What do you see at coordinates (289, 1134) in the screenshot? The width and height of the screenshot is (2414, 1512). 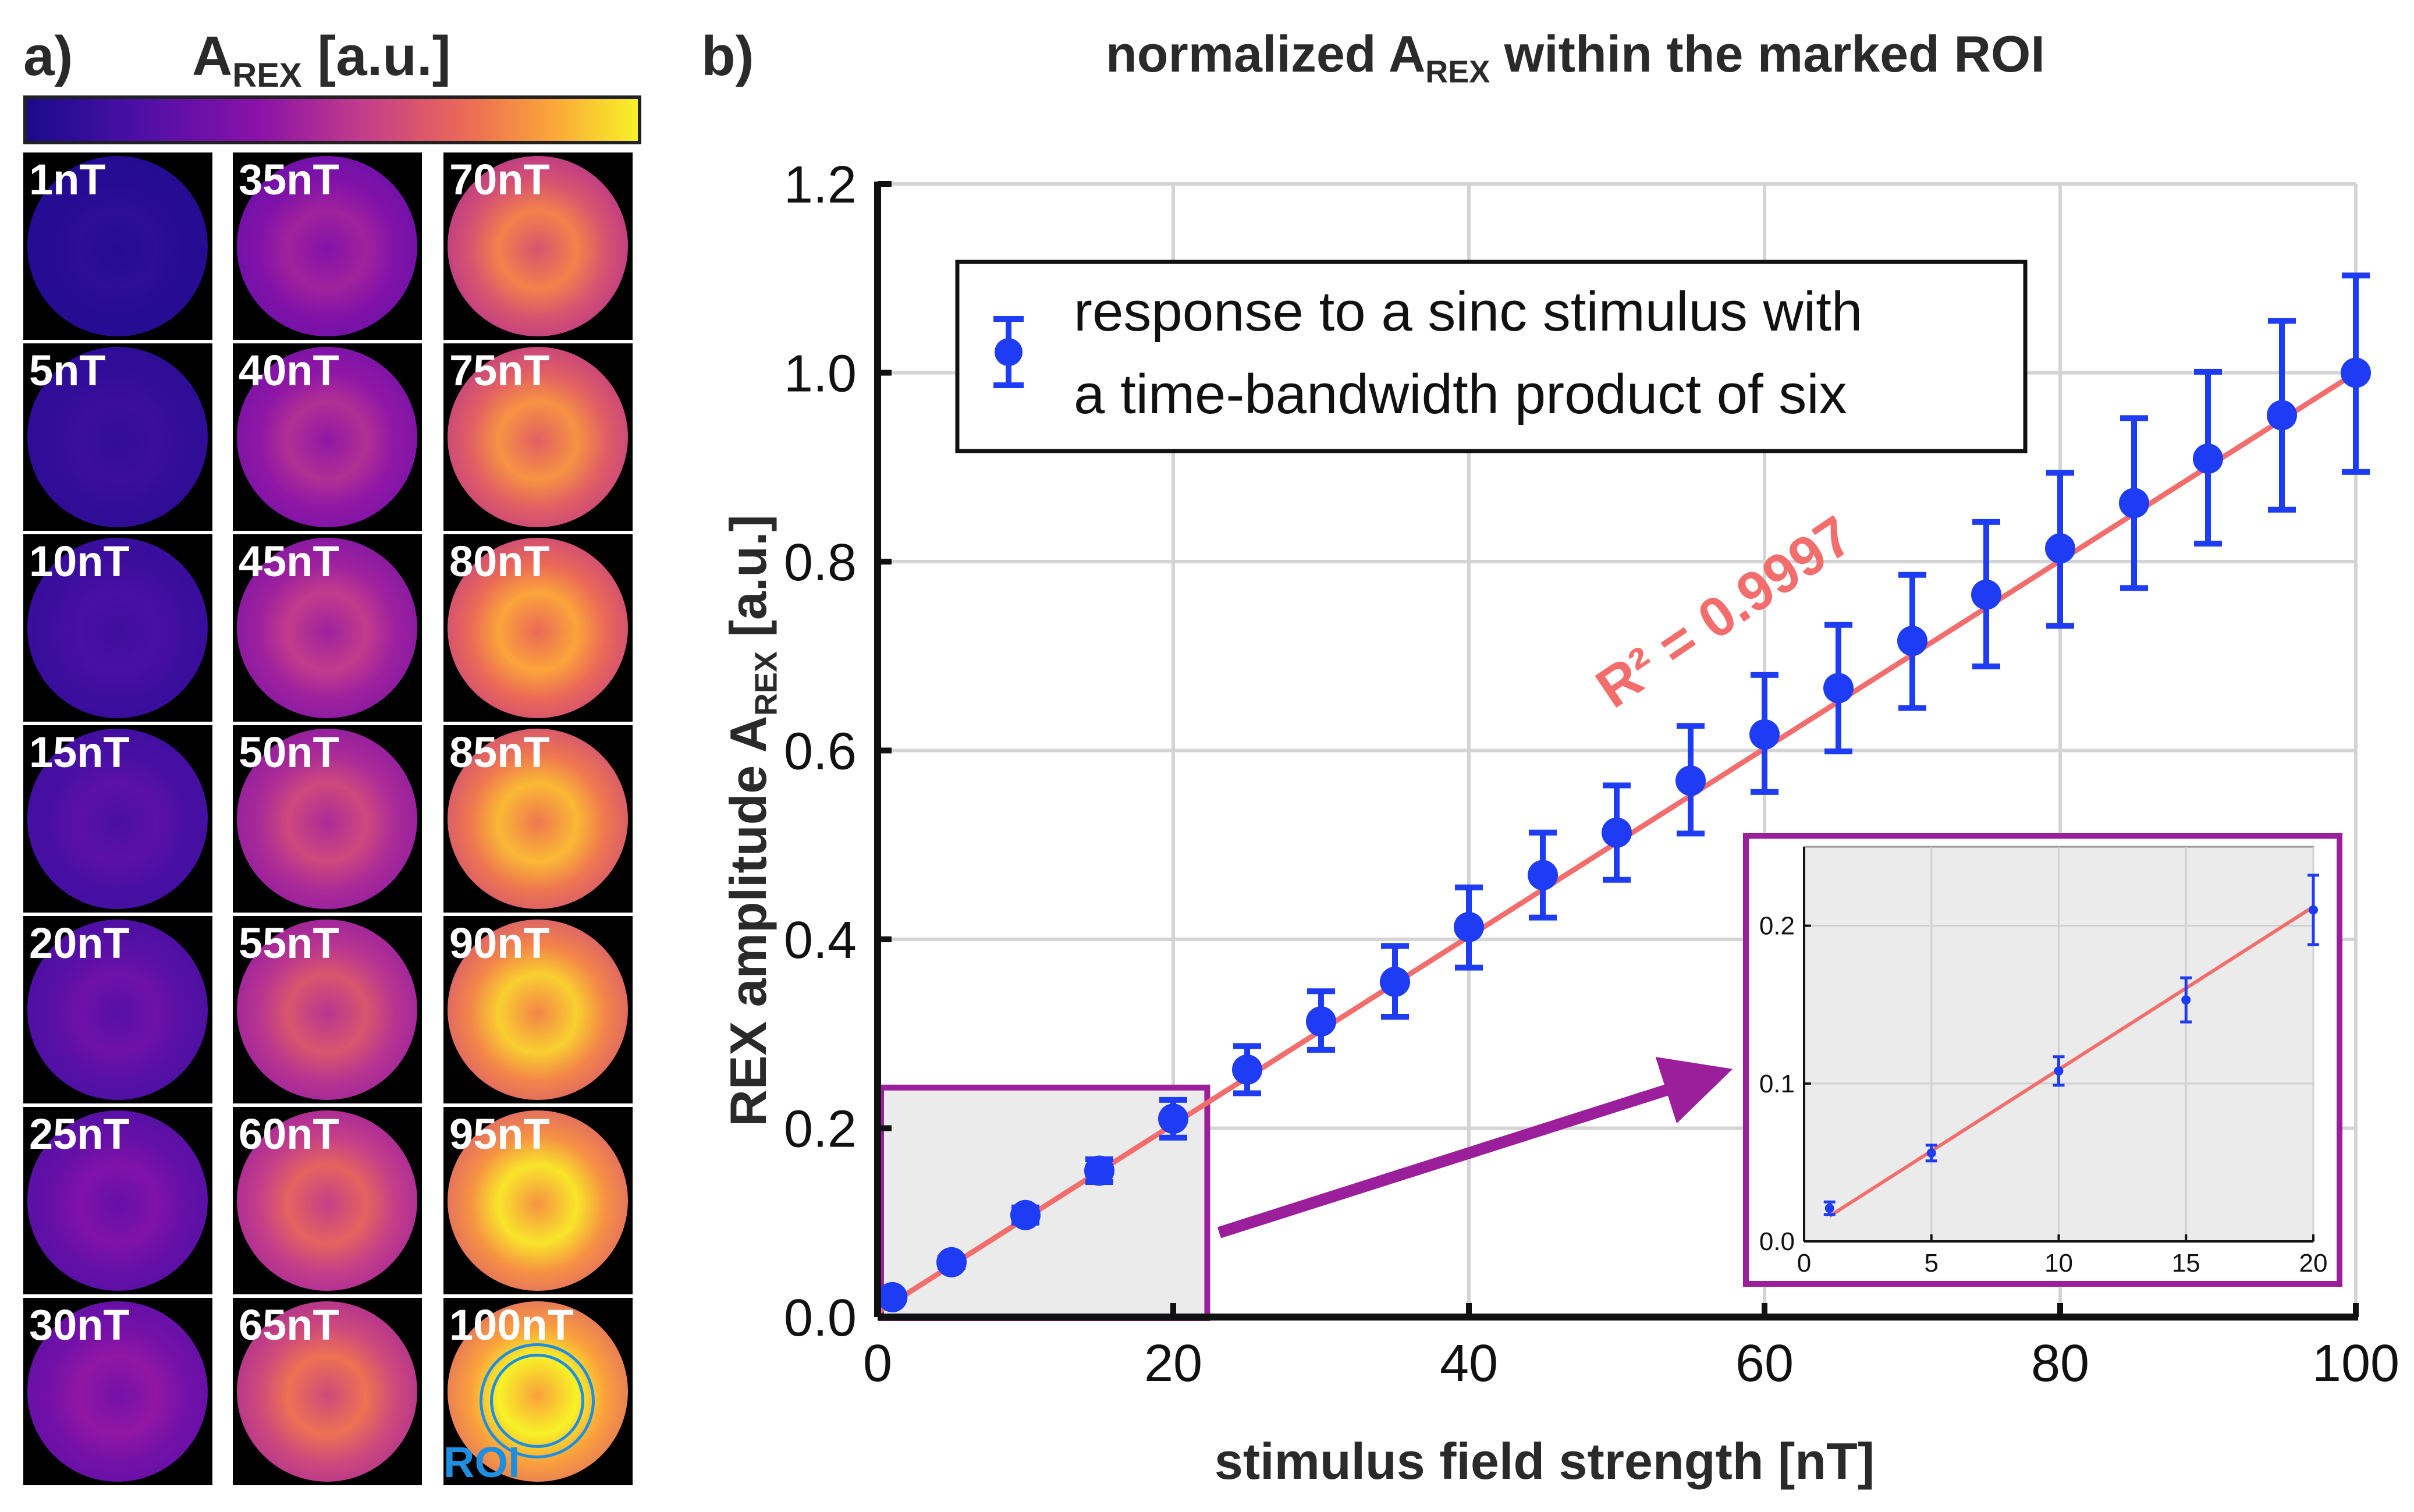 I see `tile-label: 60nT` at bounding box center [289, 1134].